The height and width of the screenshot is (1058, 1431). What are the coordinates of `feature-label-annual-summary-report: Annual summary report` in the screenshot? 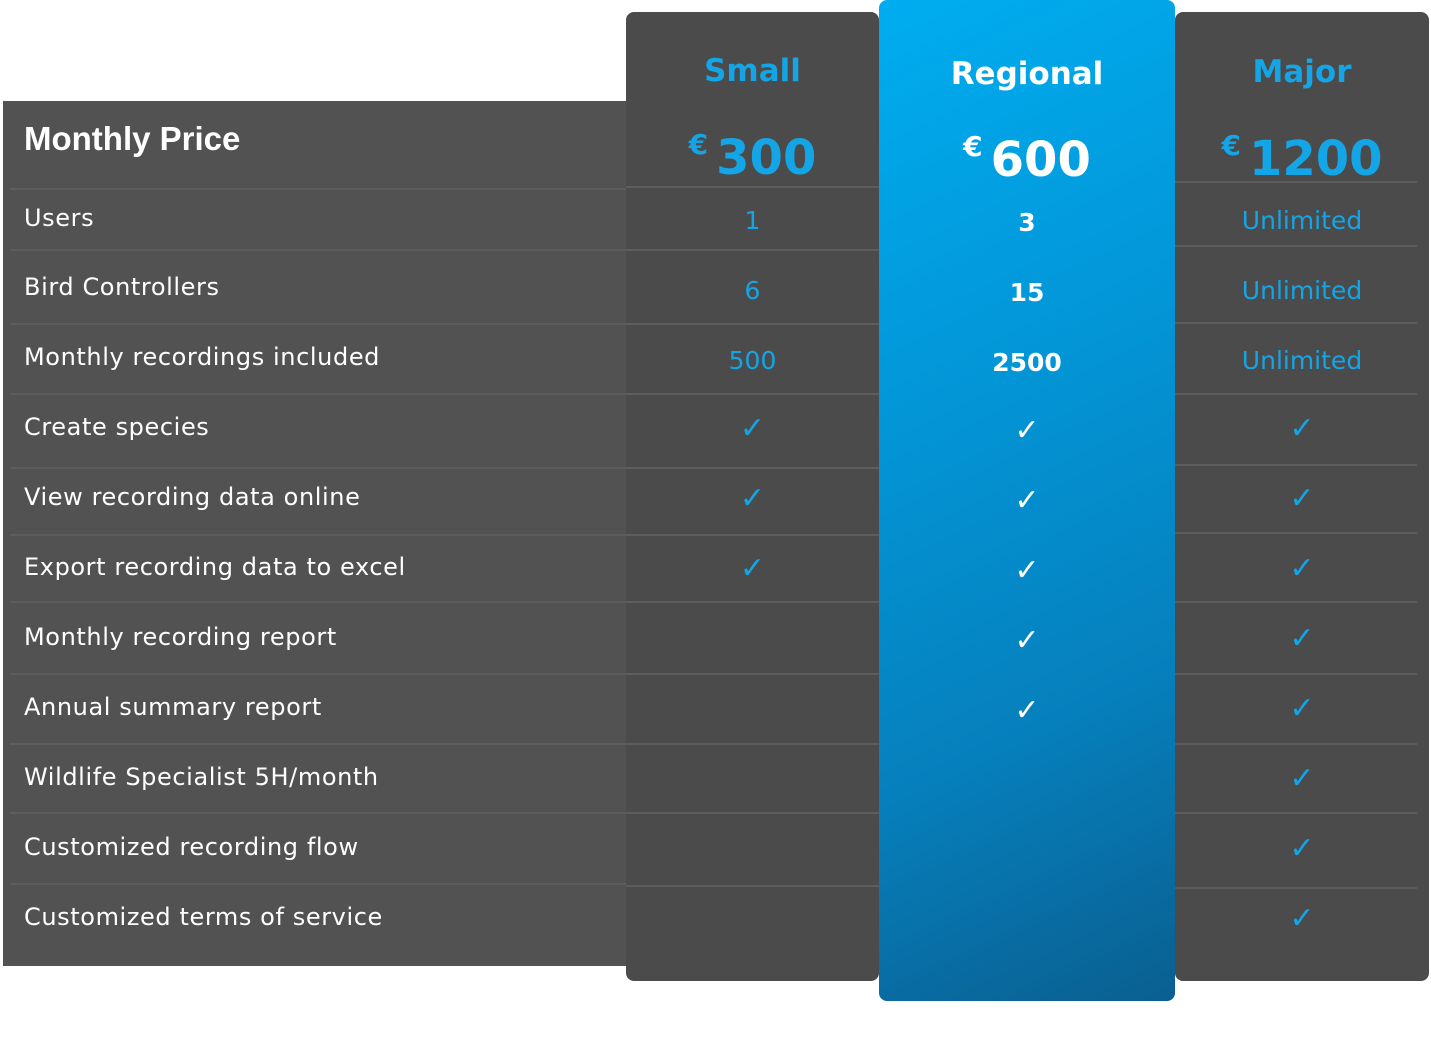 It's located at (173, 707).